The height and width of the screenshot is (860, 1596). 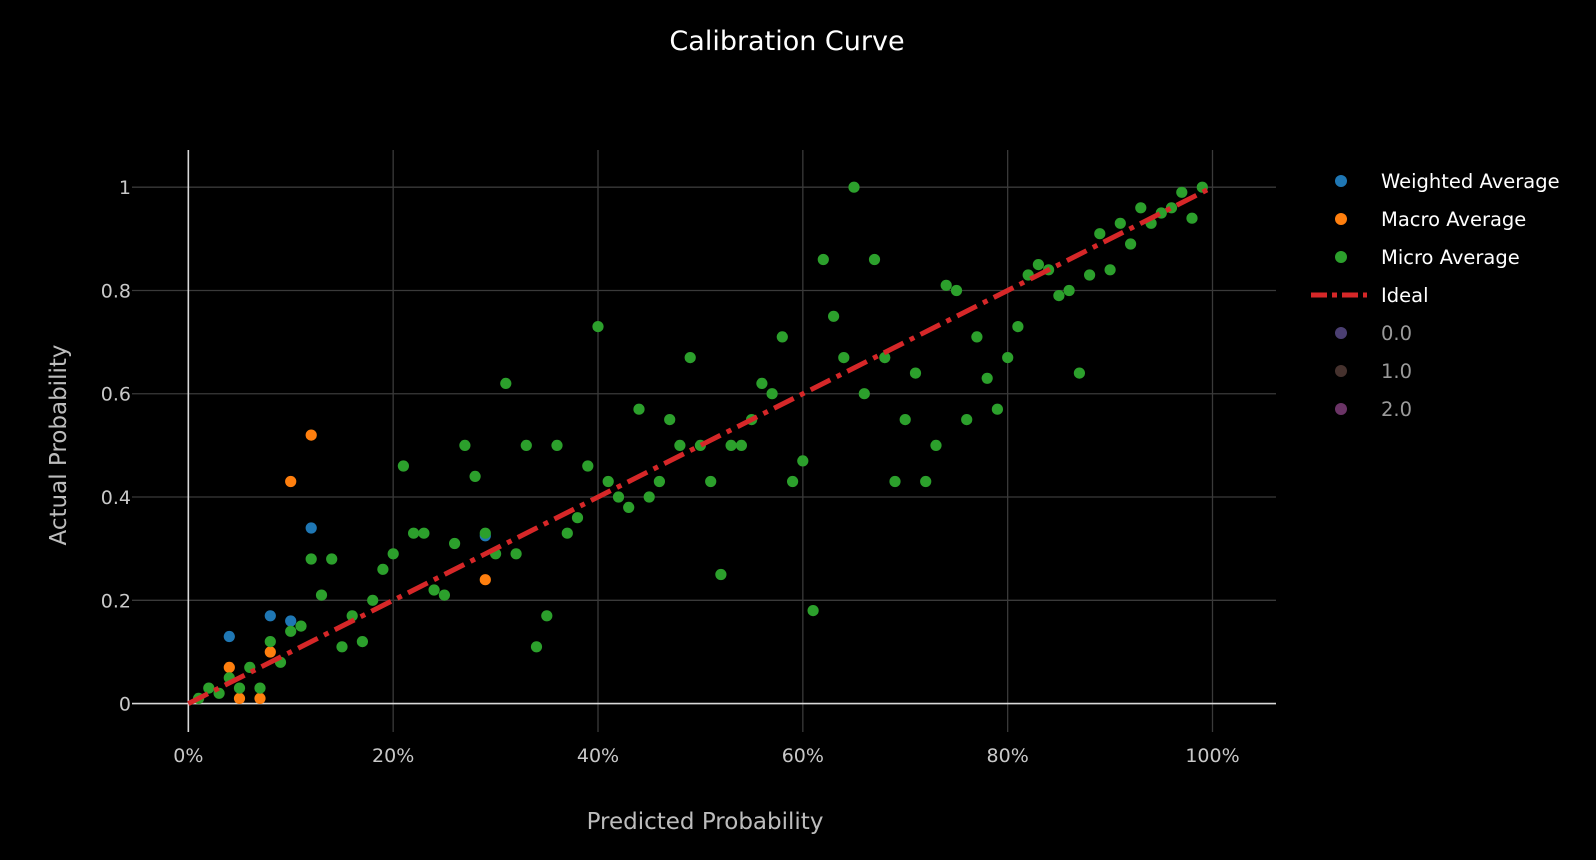 I want to click on x-tick-label: 0%, so click(x=188, y=756).